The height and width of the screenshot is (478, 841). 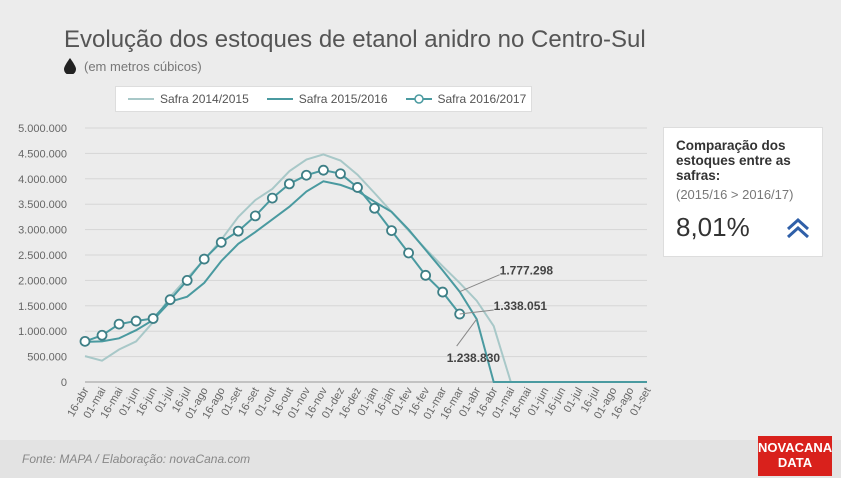 I want to click on comparison-subtitle: (2015/16 > 2016/17), so click(x=735, y=194).